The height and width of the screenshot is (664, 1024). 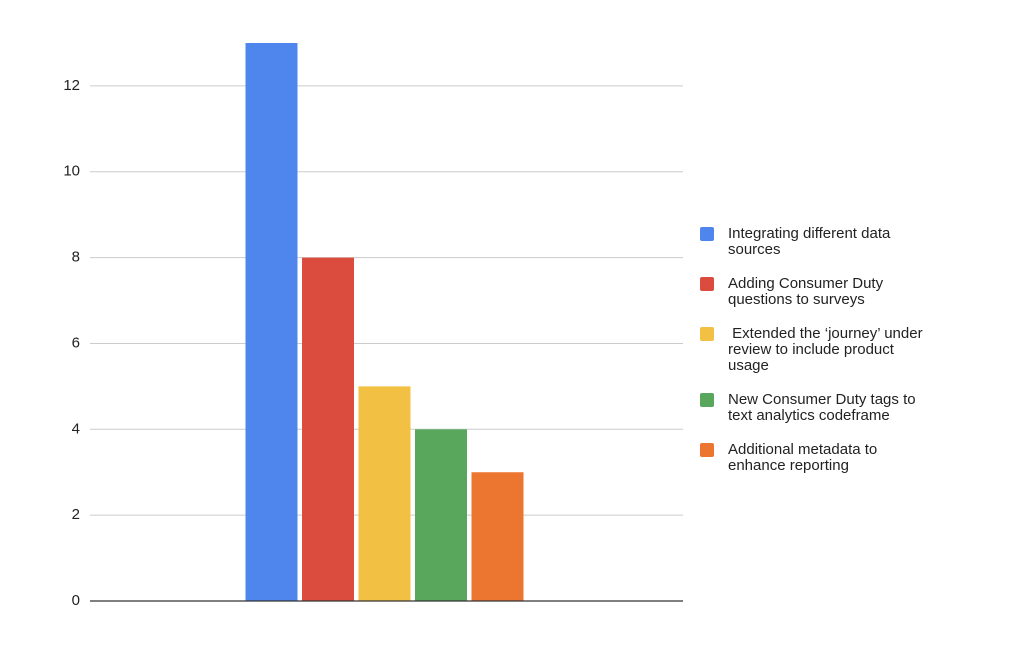 What do you see at coordinates (71, 171) in the screenshot?
I see `y-tick-label: 10` at bounding box center [71, 171].